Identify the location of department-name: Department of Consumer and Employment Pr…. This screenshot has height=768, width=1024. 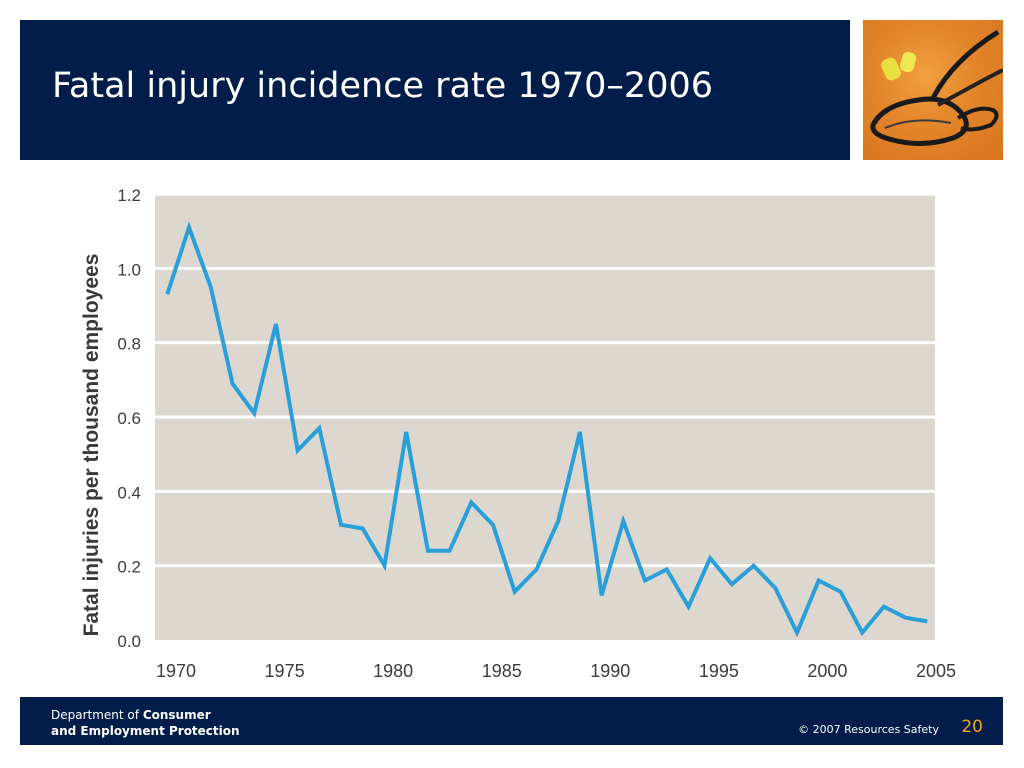
(145, 723).